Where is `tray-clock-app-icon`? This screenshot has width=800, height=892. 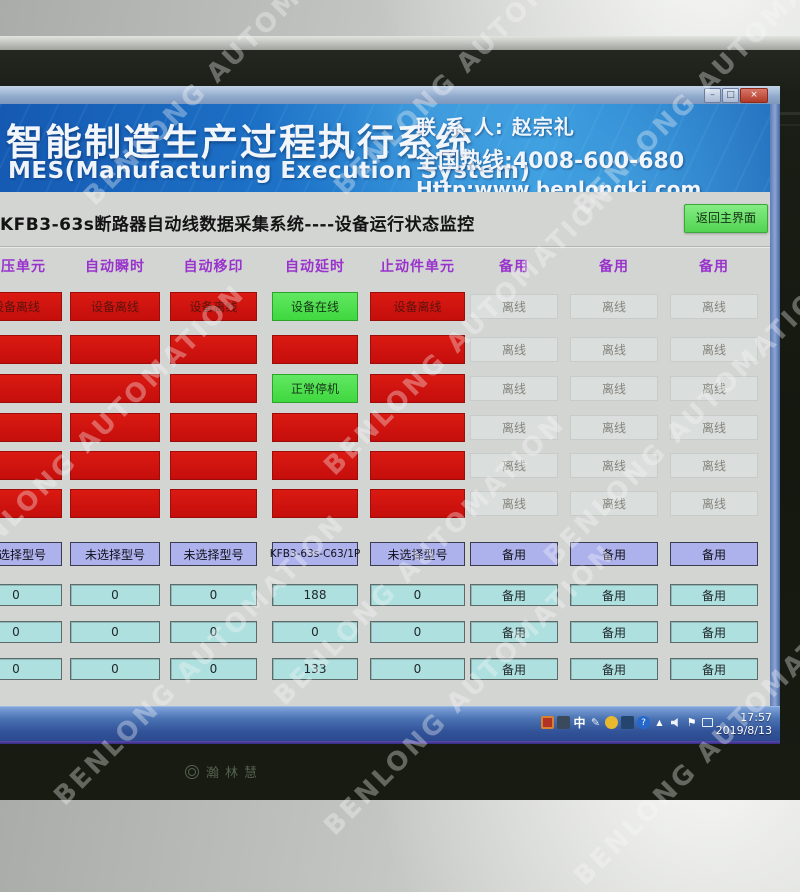
tray-clock-app-icon is located at coordinates (611, 722).